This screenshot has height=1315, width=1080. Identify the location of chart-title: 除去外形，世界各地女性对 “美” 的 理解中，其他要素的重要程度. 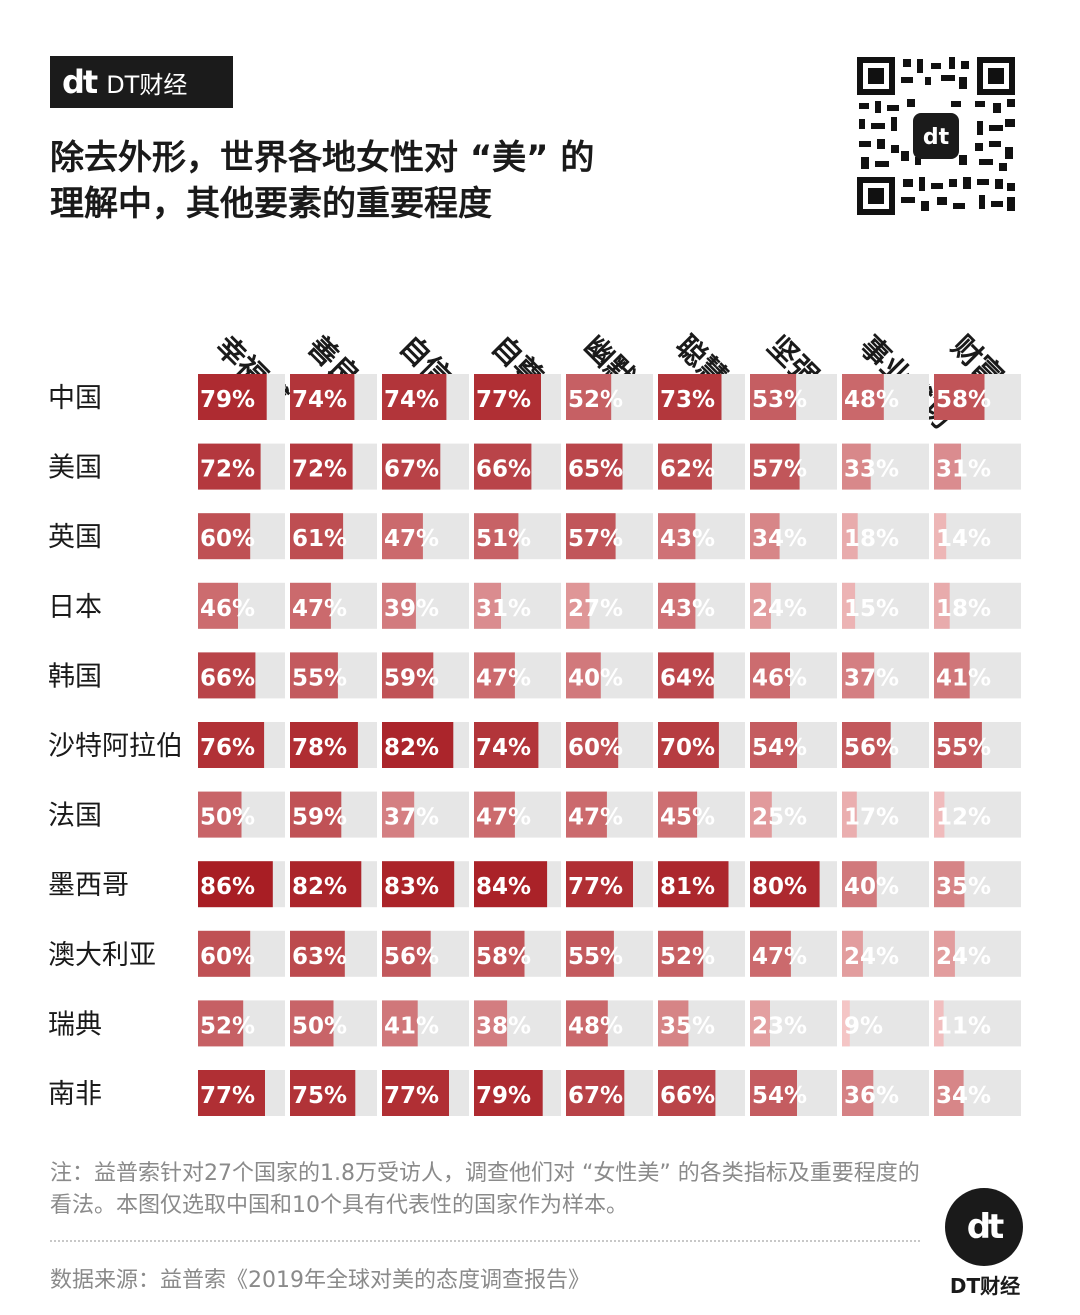
(430, 181).